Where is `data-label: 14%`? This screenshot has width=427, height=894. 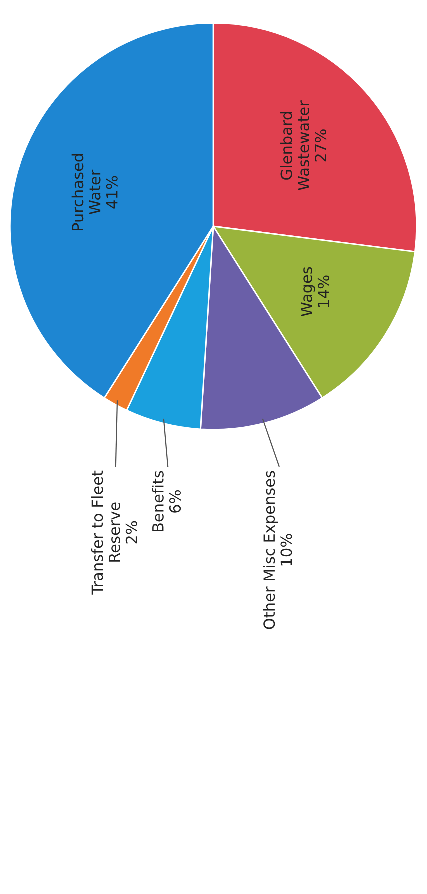
data-label: 14% is located at coordinates (324, 292).